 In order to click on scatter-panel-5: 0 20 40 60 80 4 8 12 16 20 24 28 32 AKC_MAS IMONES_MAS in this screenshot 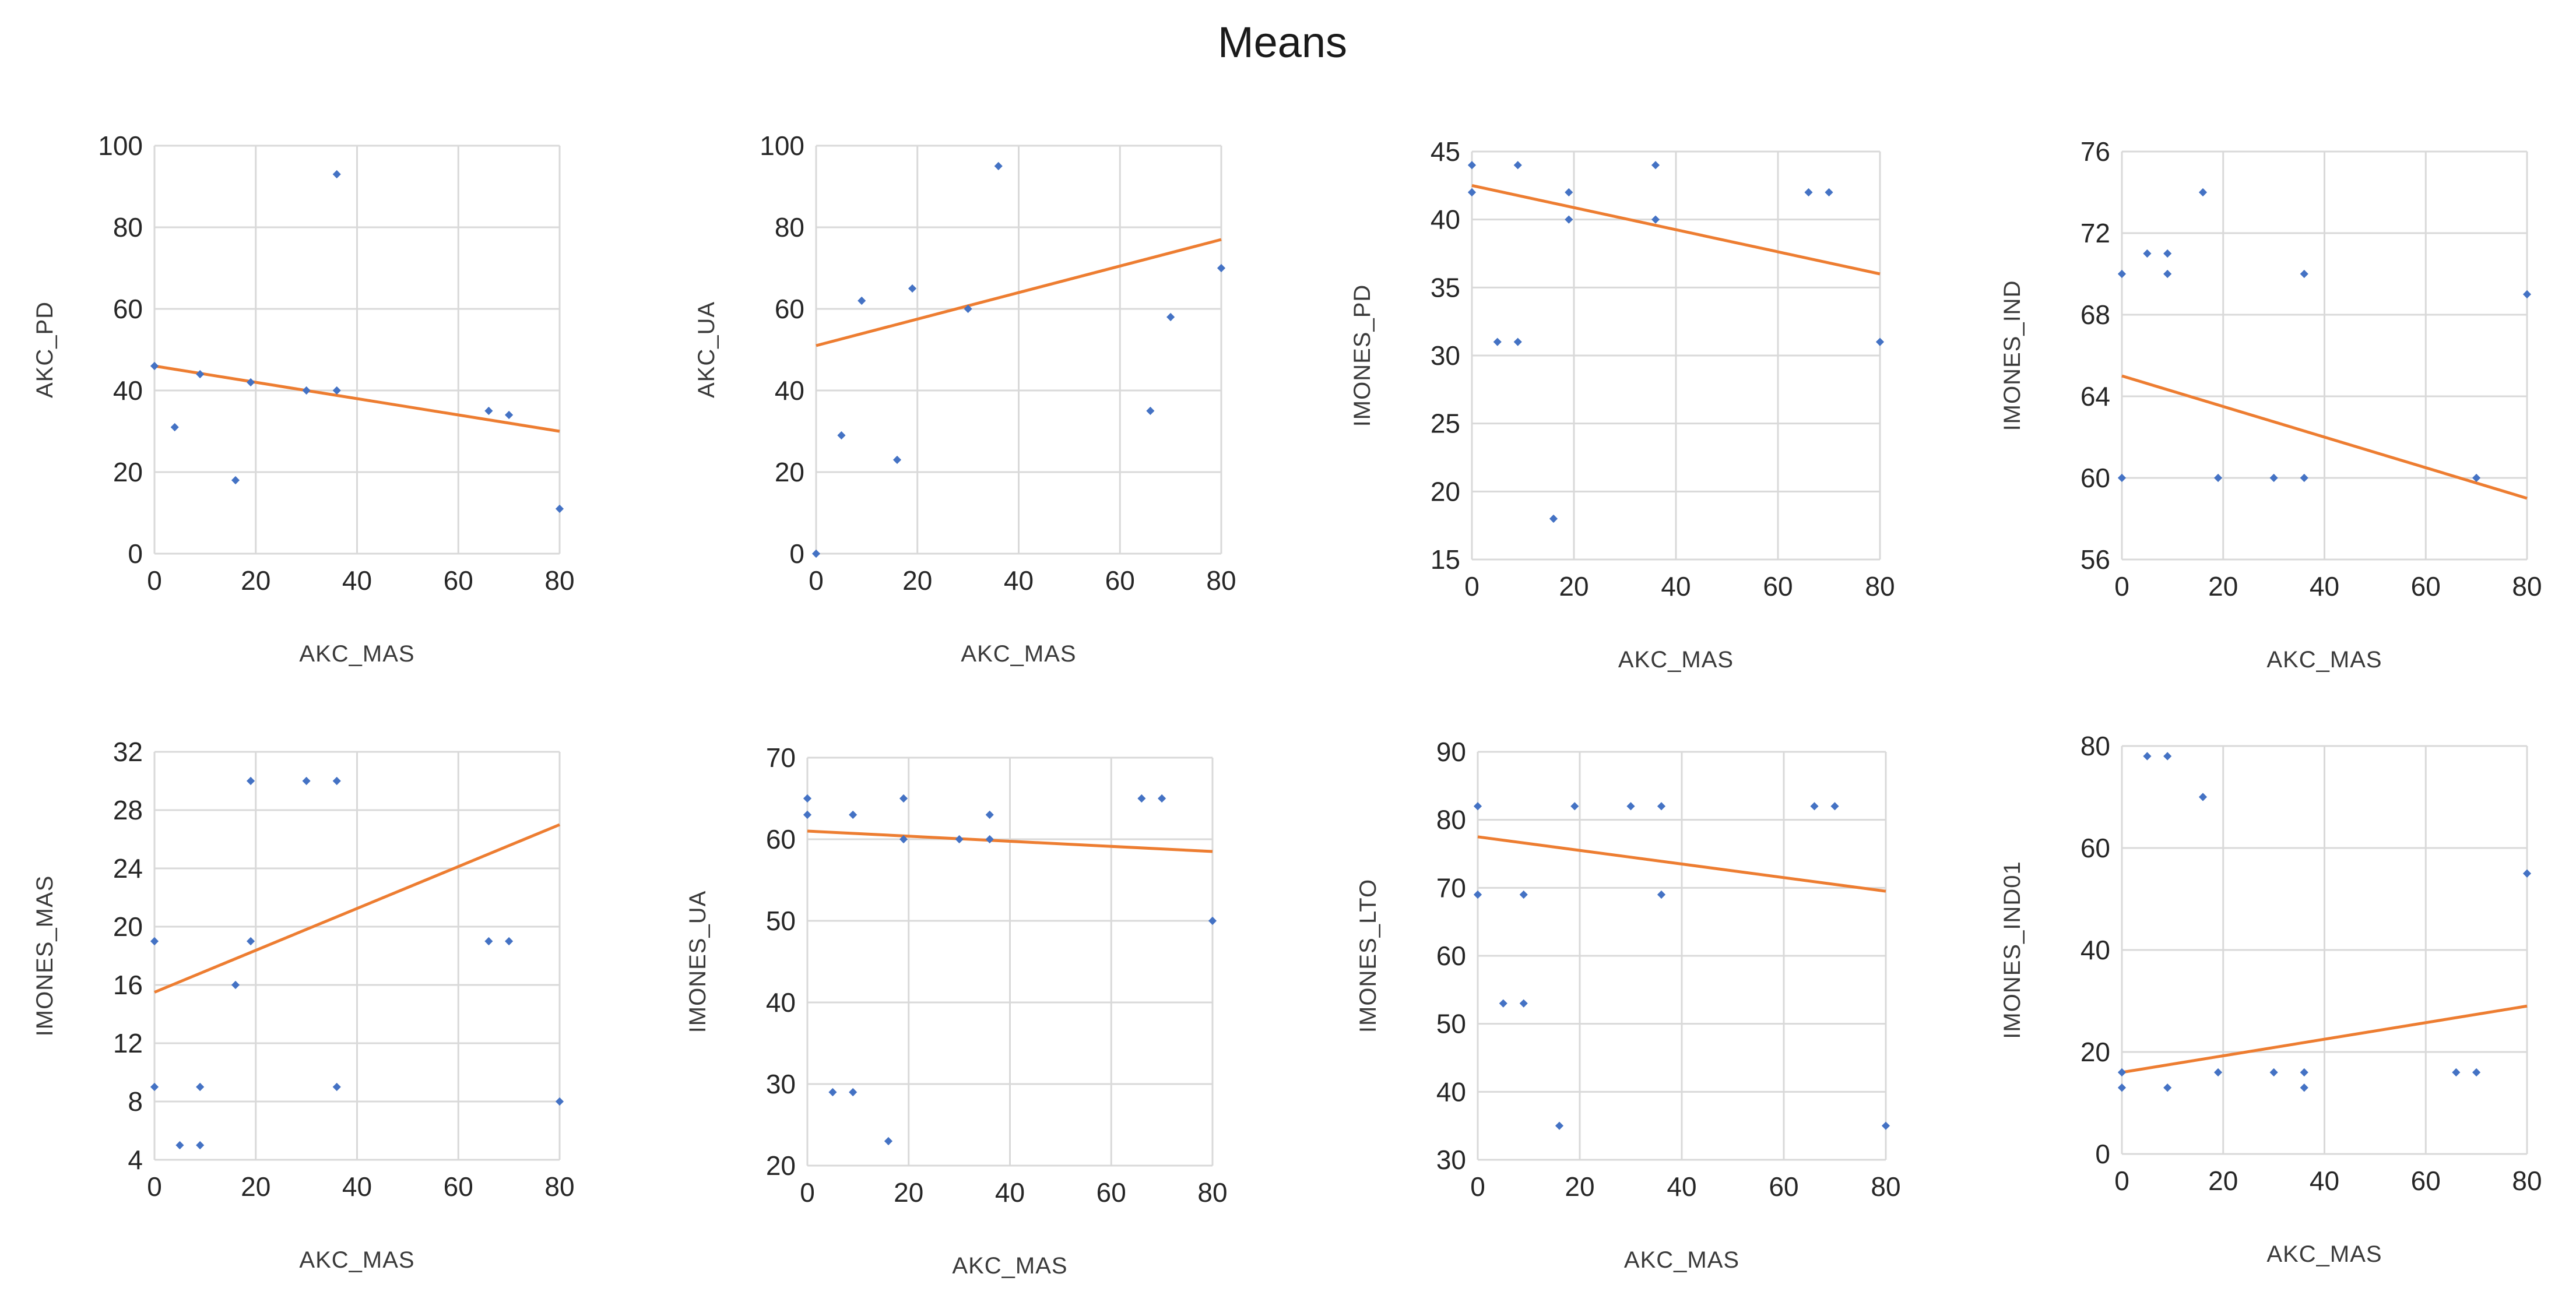, I will do `click(303, 1005)`.